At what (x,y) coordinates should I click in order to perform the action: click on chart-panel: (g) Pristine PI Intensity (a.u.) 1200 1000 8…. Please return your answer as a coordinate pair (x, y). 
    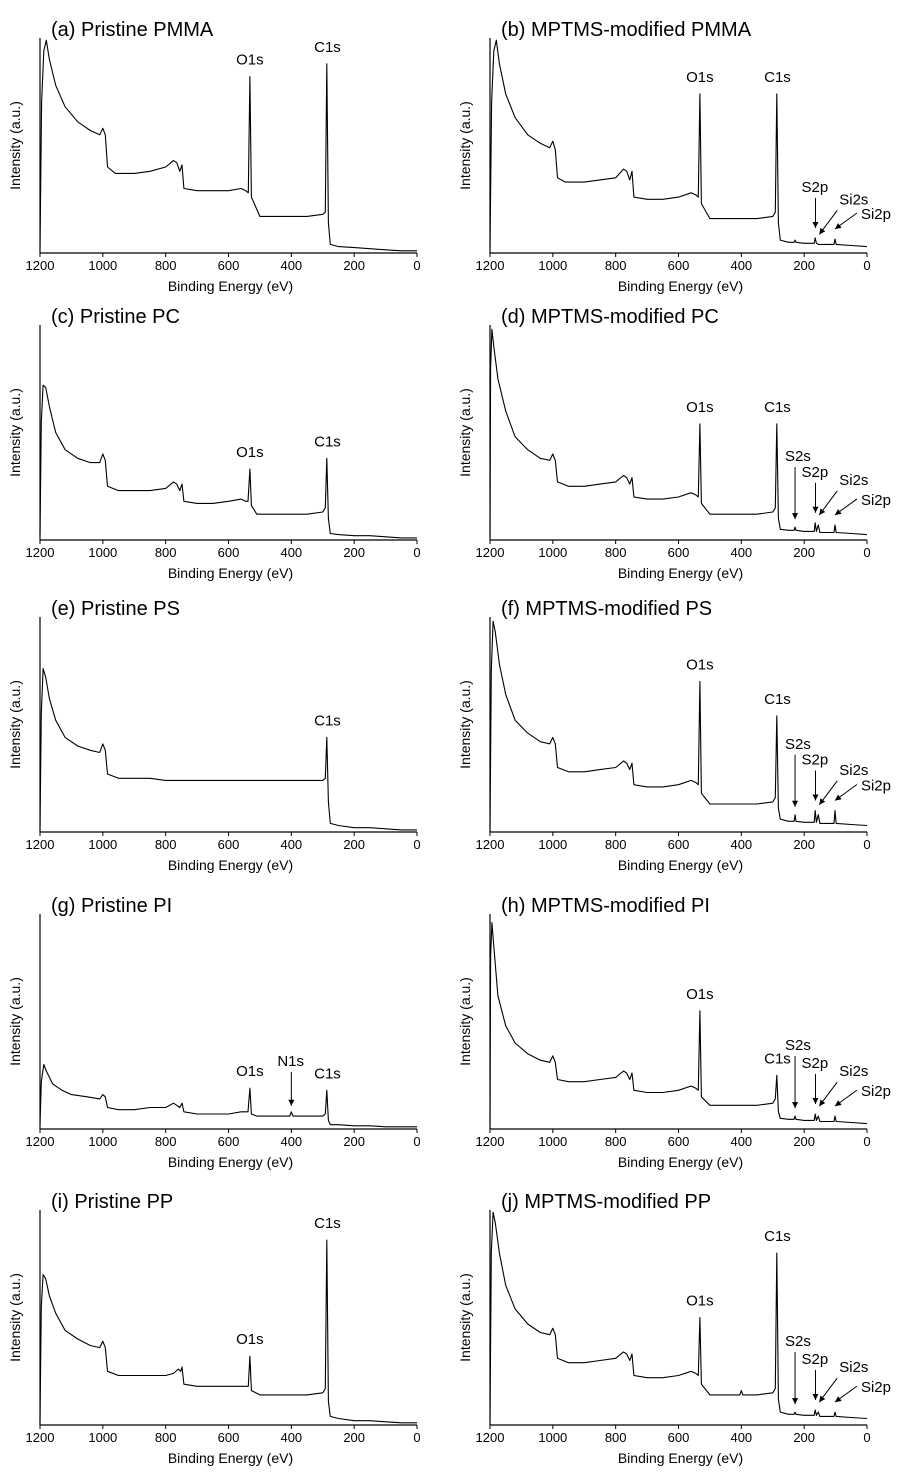
    Looking at the image, I should click on (214, 1032).